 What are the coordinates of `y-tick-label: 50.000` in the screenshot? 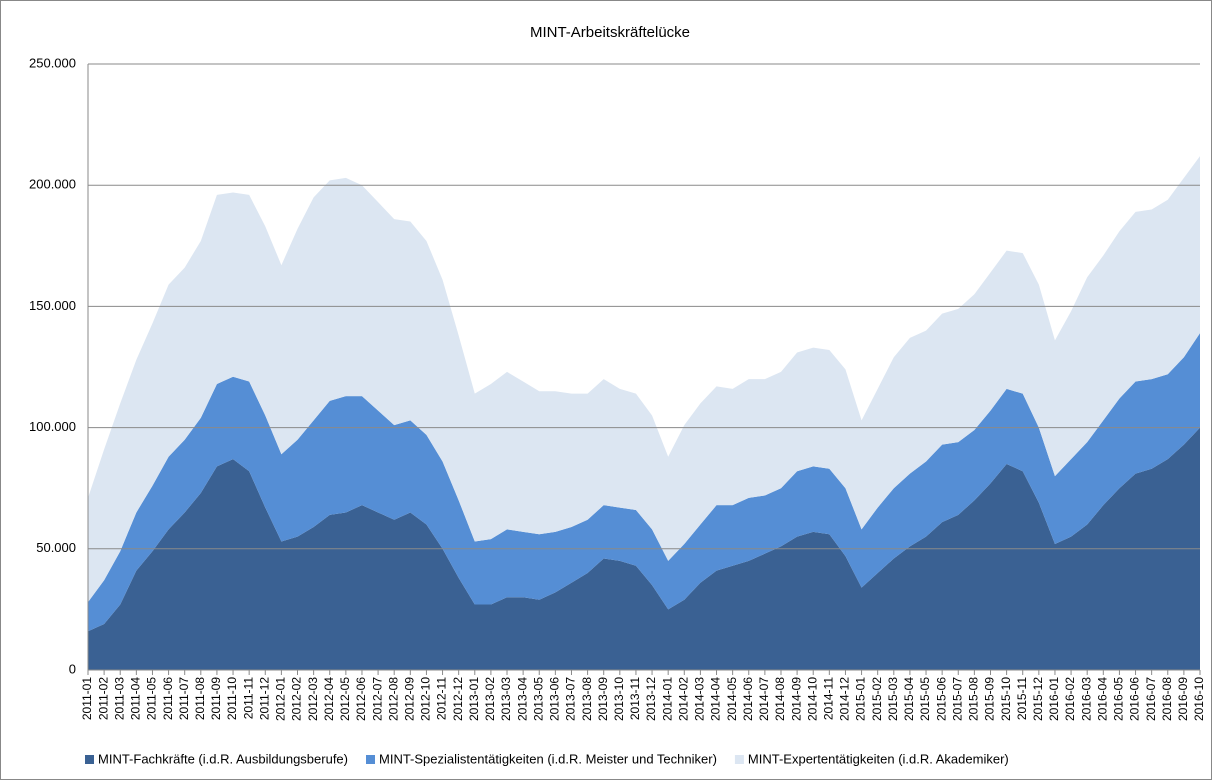 It's located at (56, 547).